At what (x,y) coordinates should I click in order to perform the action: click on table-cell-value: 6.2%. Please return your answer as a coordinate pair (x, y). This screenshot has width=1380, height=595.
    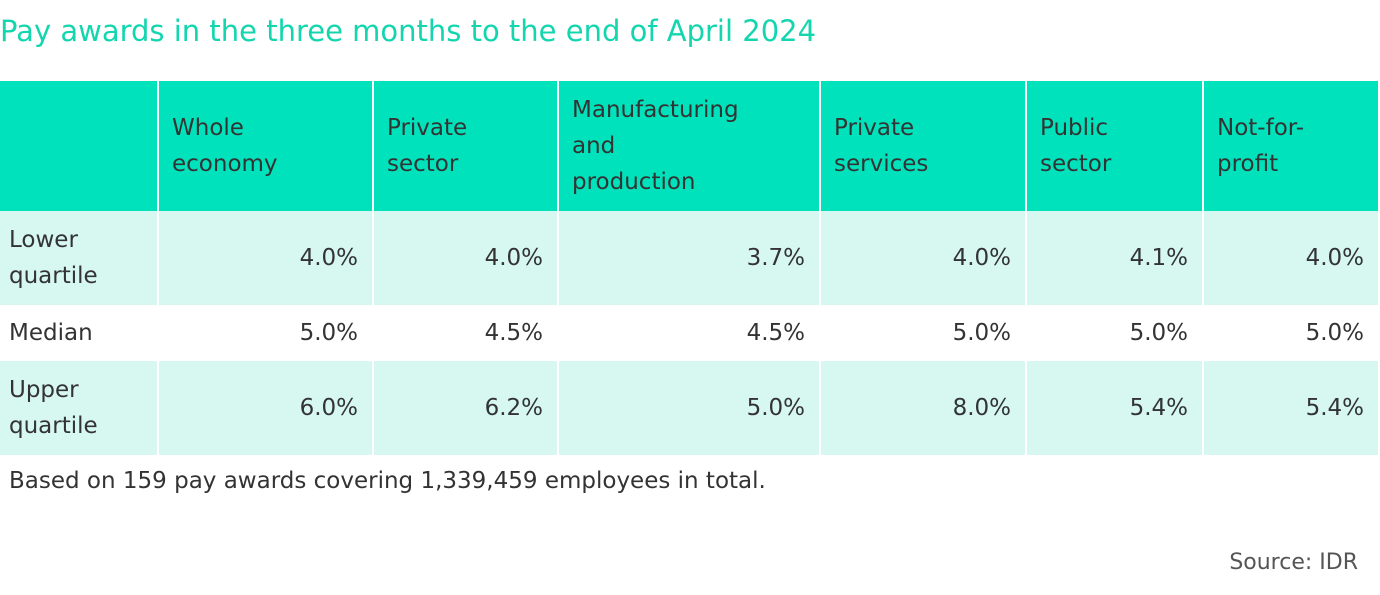
    Looking at the image, I should click on (465, 408).